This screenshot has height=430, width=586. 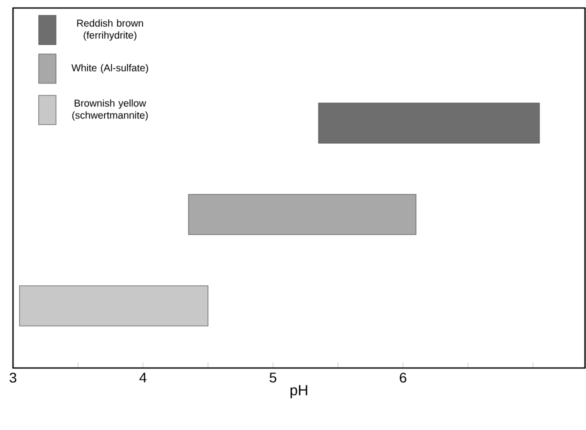 I want to click on x-tick-label: 3, so click(x=13, y=377).